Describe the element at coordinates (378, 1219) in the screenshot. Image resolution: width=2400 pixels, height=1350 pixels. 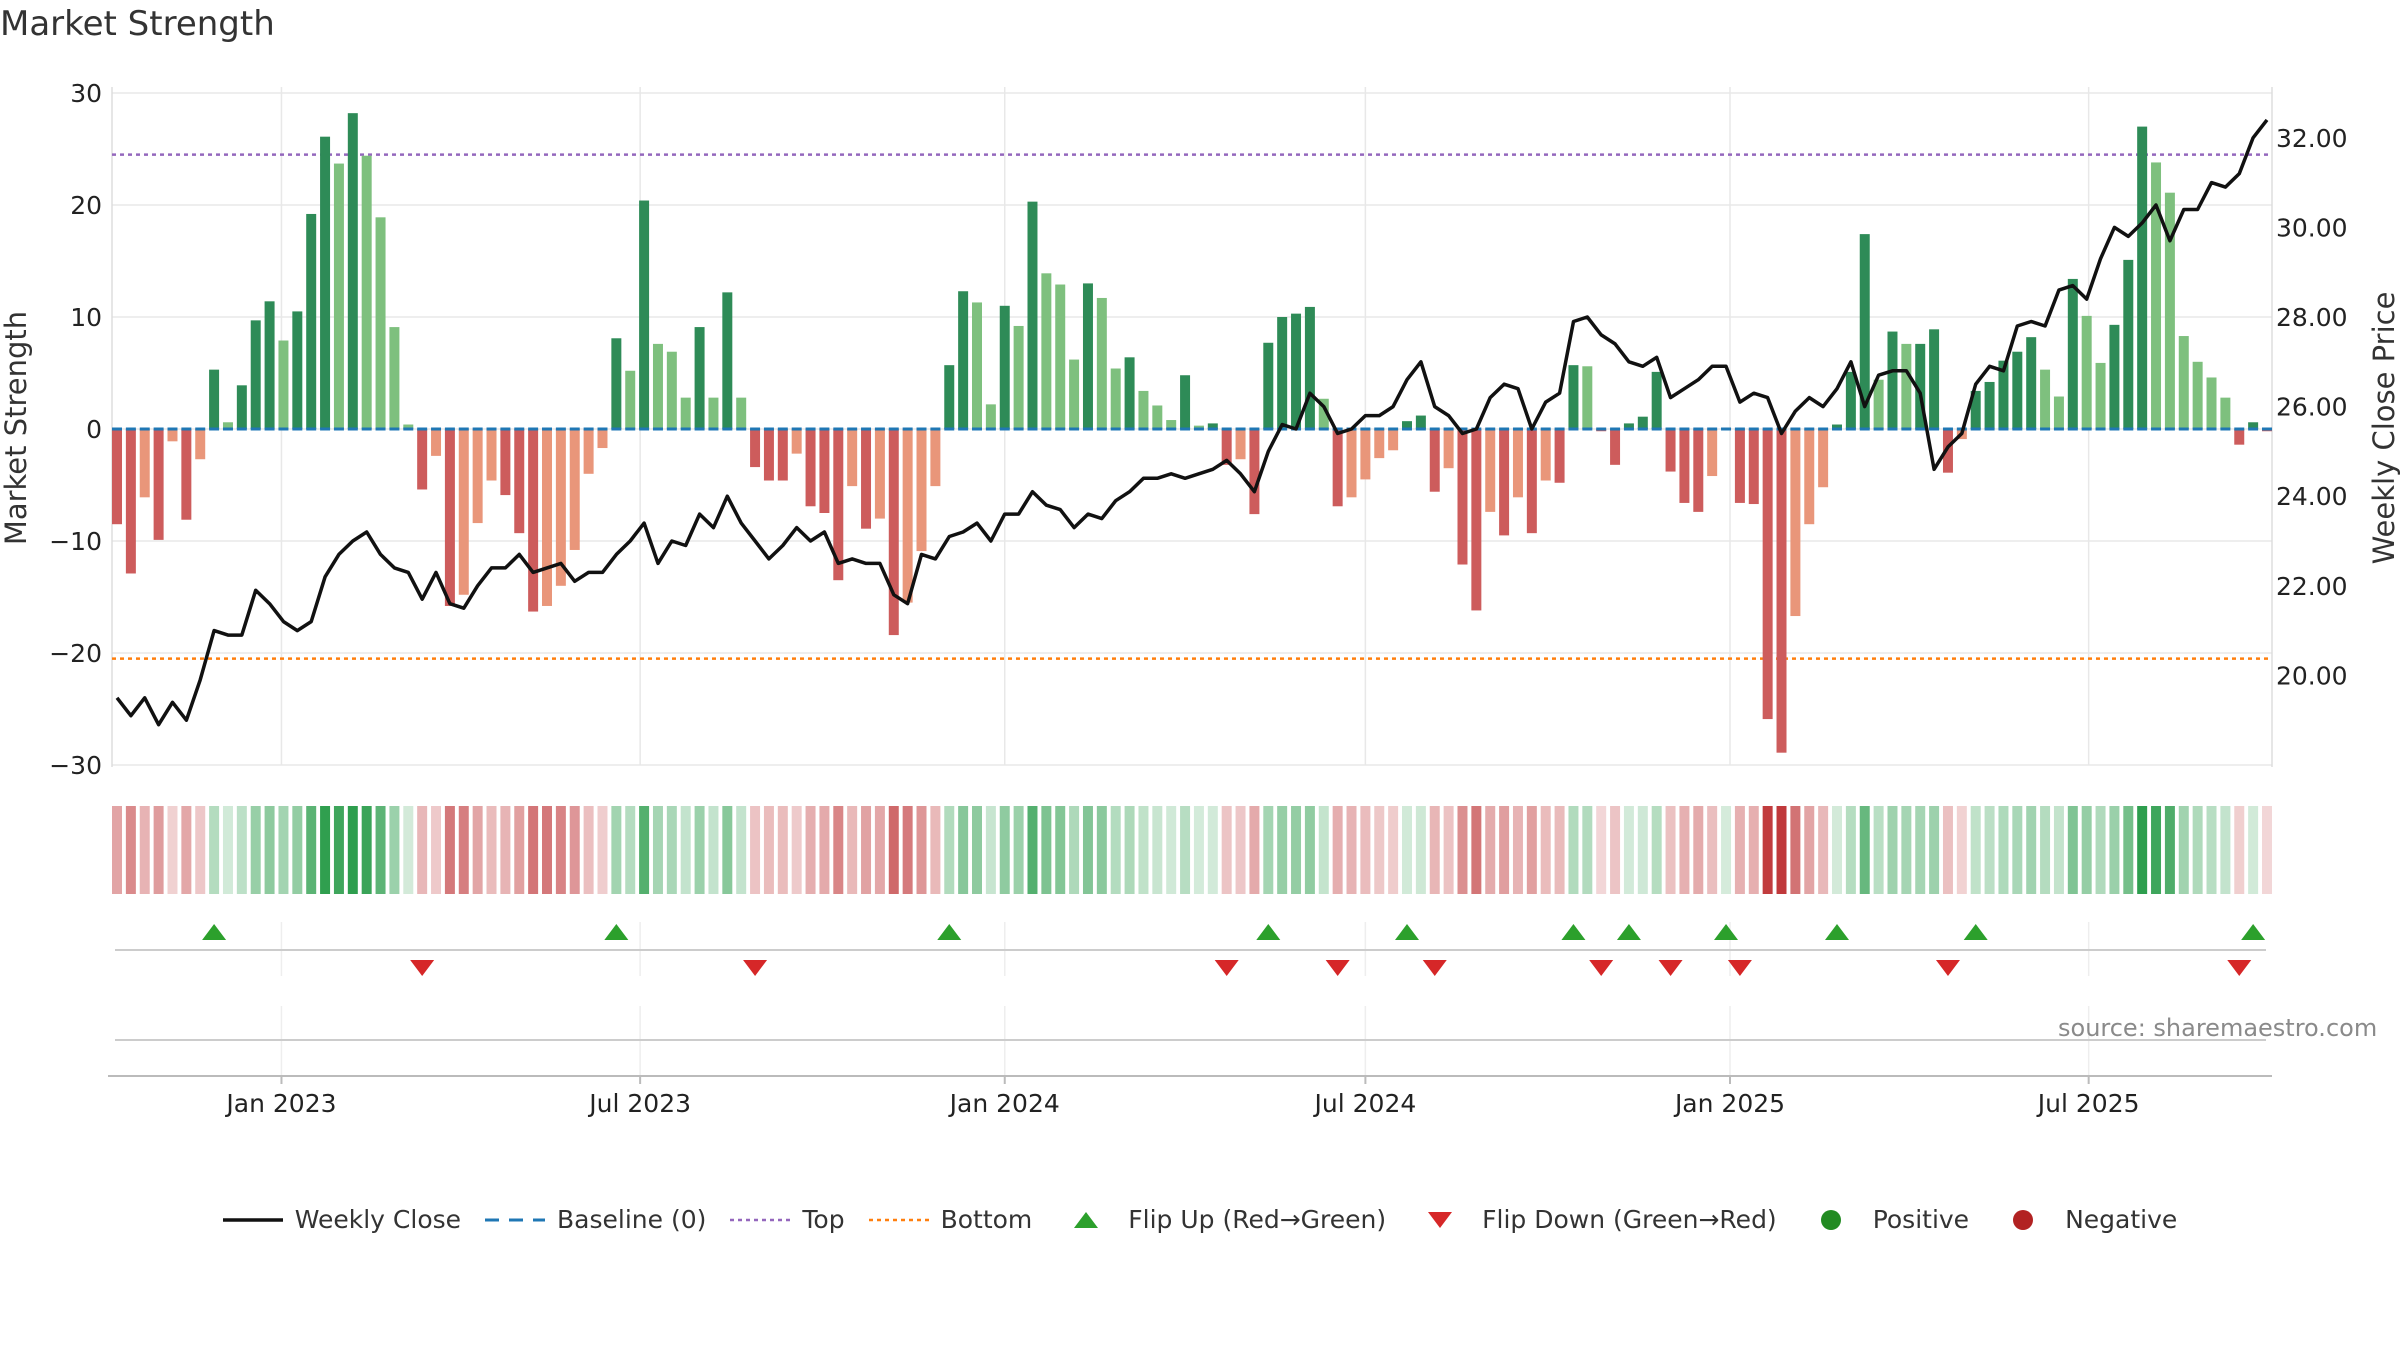
I see `legend-label: Weekly Close` at that location.